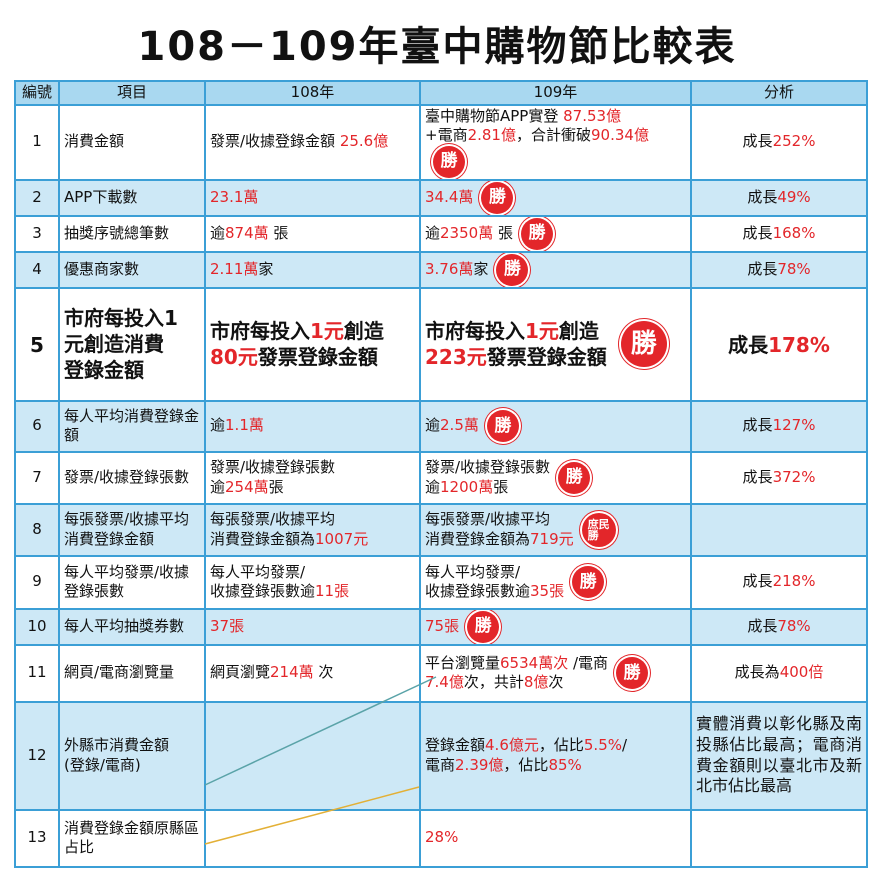 Image resolution: width=874 pixels, height=873 pixels. What do you see at coordinates (132, 838) in the screenshot?
I see `table-cell: 消費登錄金額原縣區占比` at bounding box center [132, 838].